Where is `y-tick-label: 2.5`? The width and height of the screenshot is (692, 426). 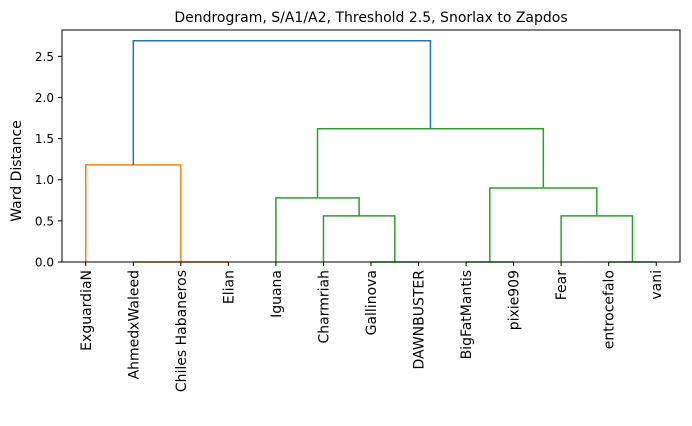 y-tick-label: 2.5 is located at coordinates (44, 57).